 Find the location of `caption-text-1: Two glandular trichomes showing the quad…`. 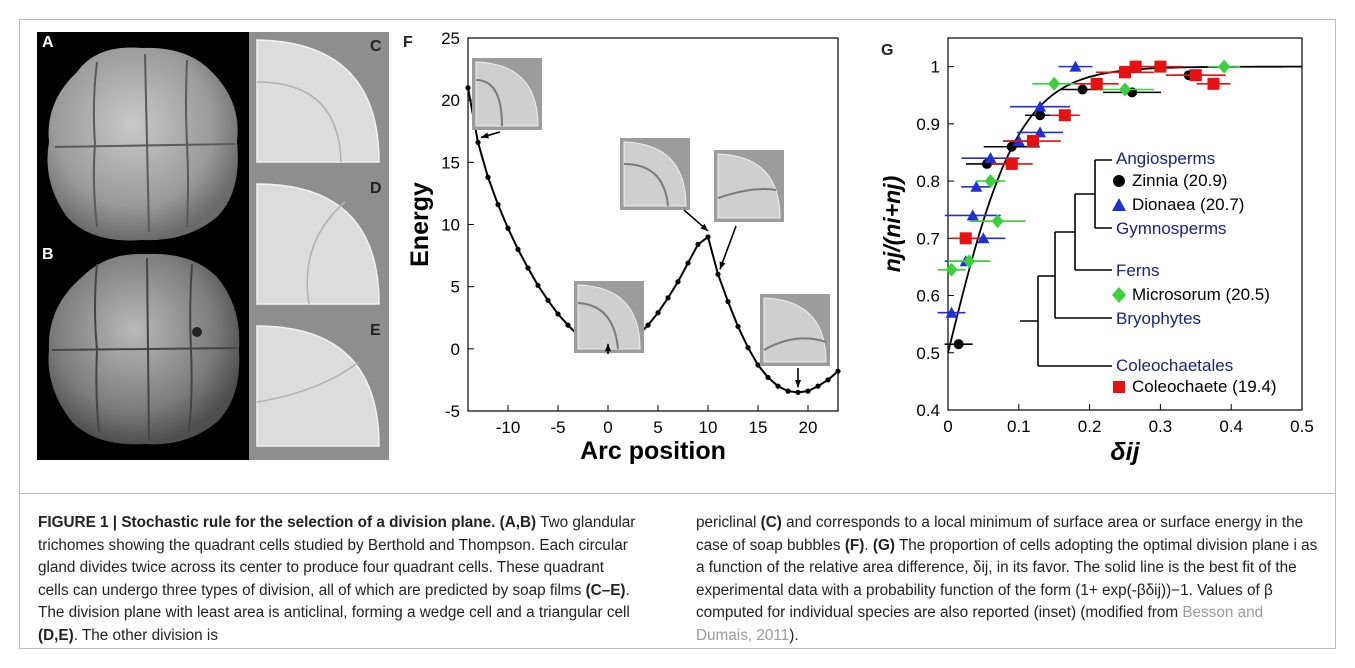

caption-text-1: Two glandular trichomes showing the quad… is located at coordinates (337, 556).